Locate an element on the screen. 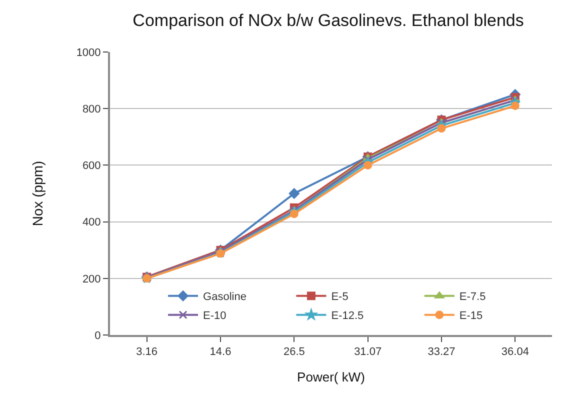 This screenshot has height=403, width=566. x-tick-label: 26.5 is located at coordinates (294, 352).